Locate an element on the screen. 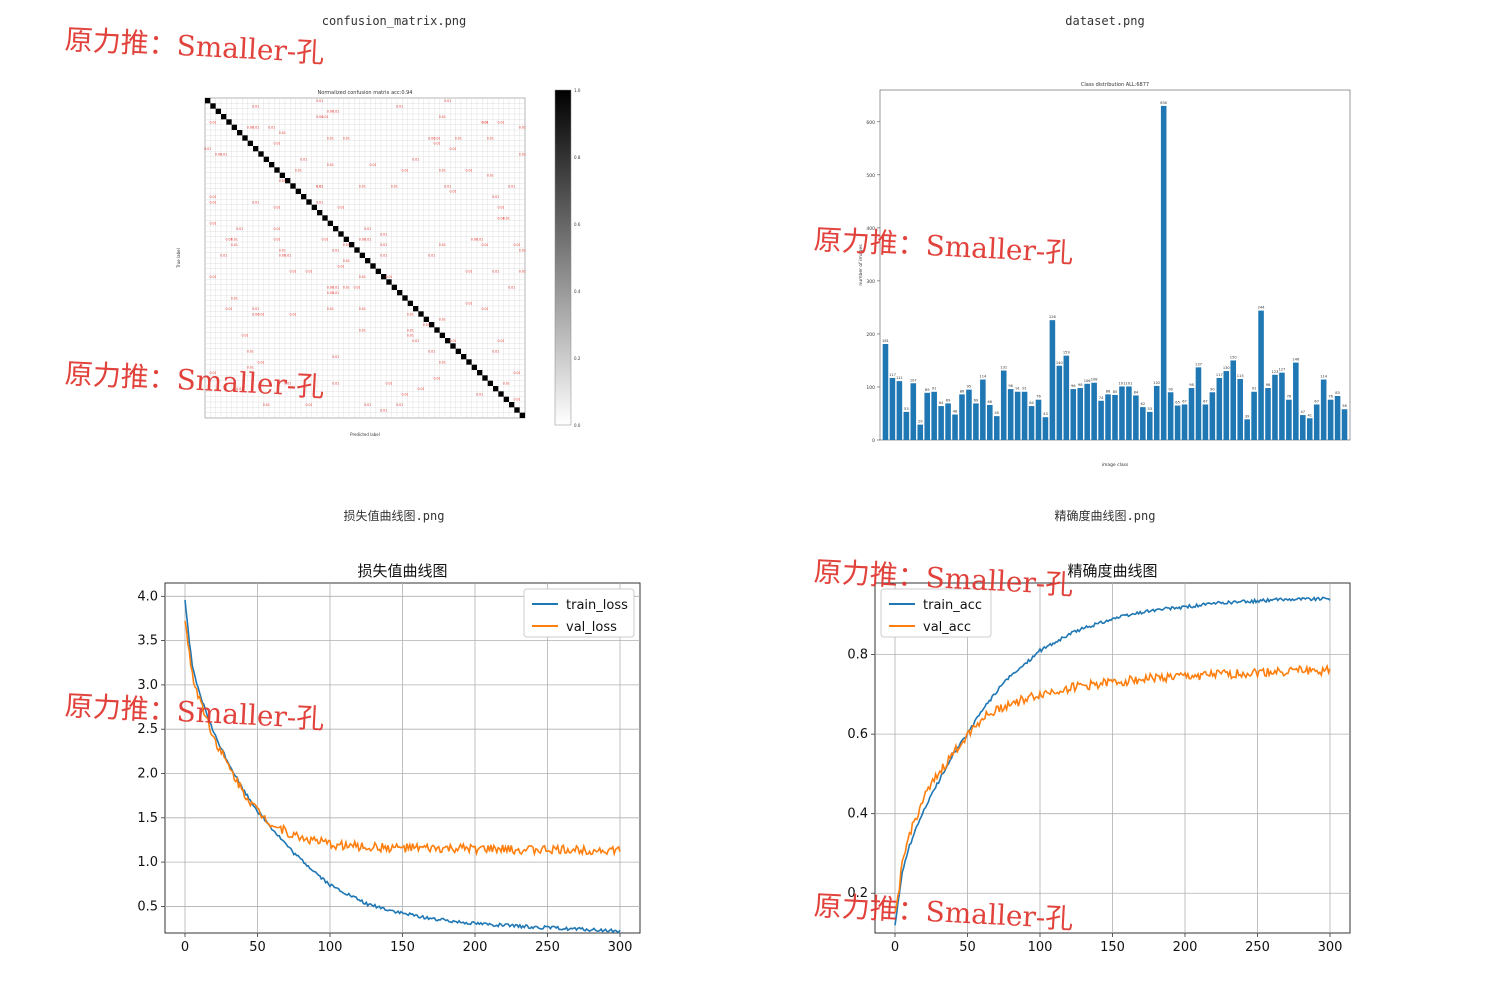 This screenshot has width=1500, height=1000. chart-title: 精确度曲线图 is located at coordinates (1112, 571).